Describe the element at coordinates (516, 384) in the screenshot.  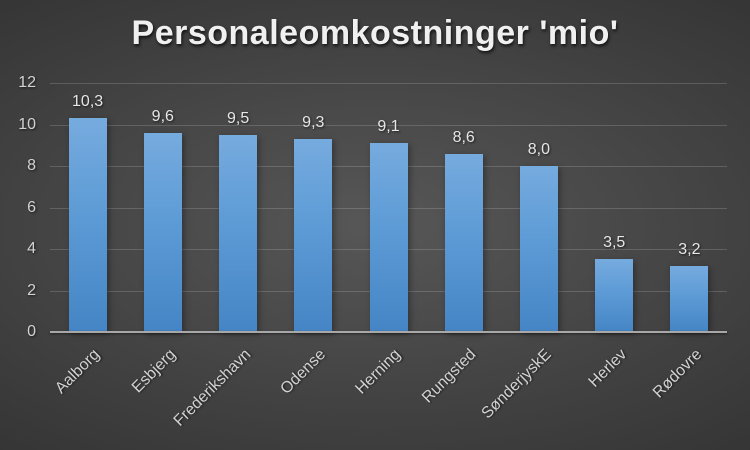
I see `x-axis-category-label: SønderjyskE` at that location.